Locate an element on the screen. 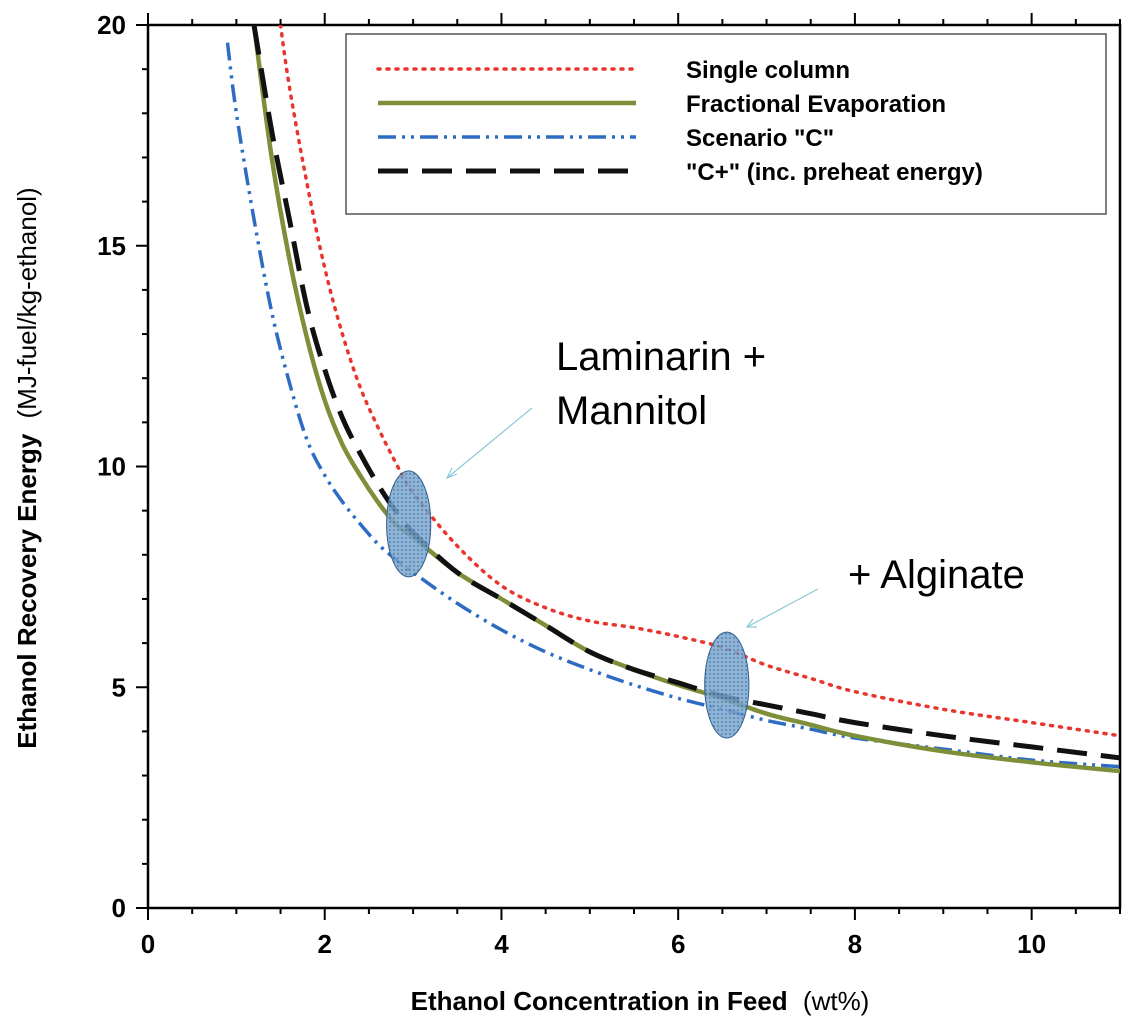  legend-label-2: Scenario "C" is located at coordinates (760, 138).